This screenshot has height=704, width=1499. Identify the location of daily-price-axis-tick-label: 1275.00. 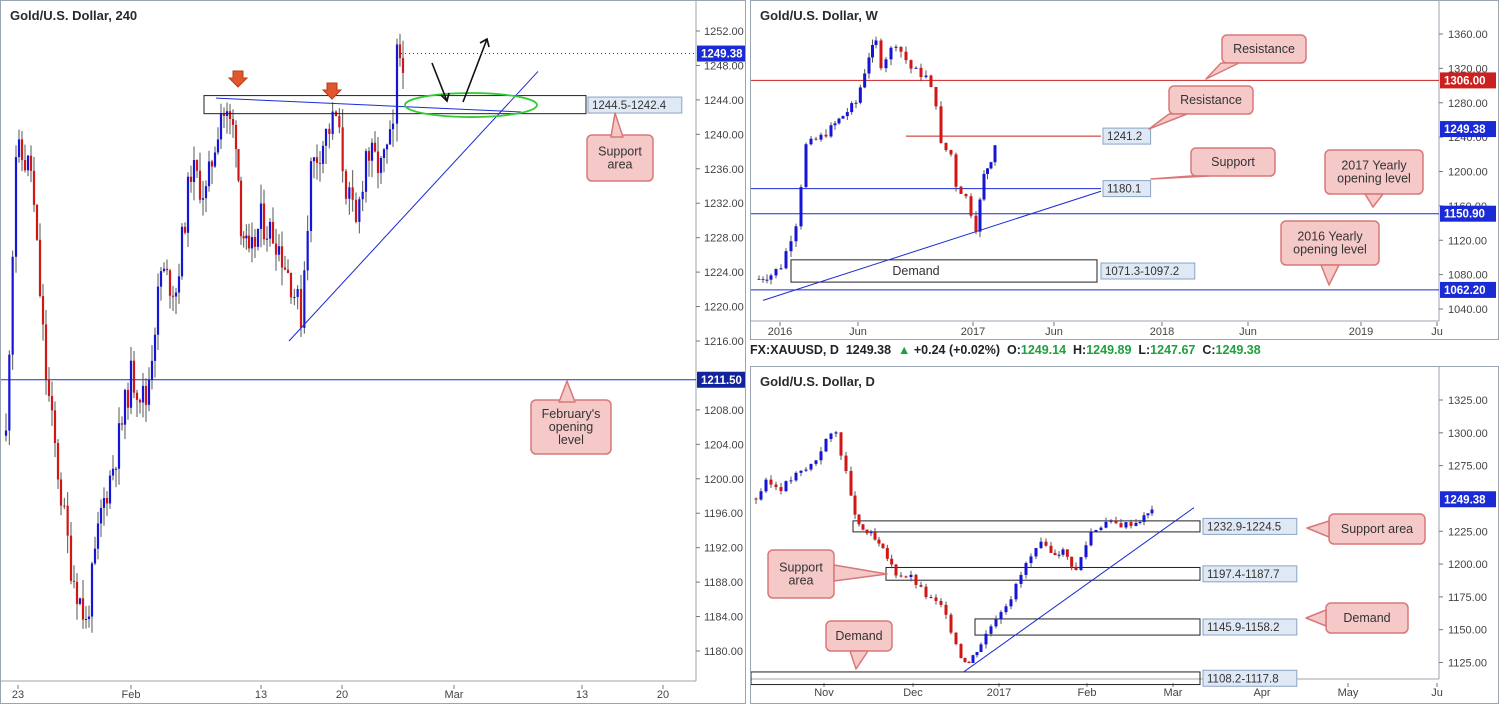
(1468, 467).